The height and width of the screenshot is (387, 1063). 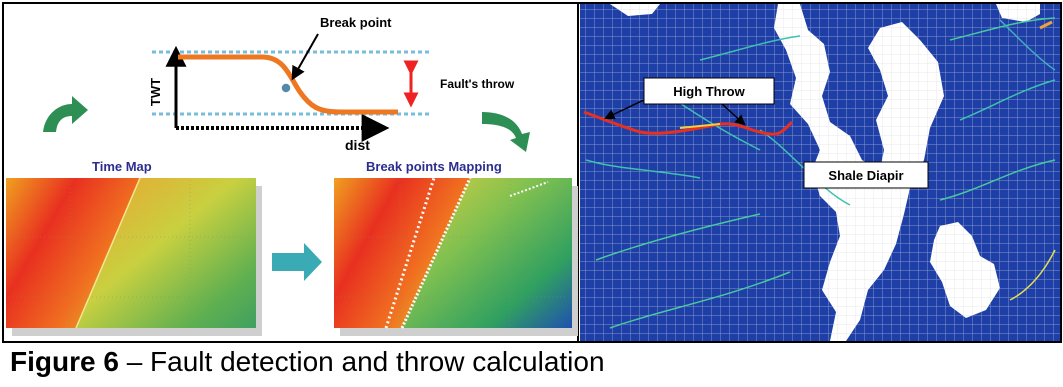 I want to click on break-curve, so click(x=288, y=84).